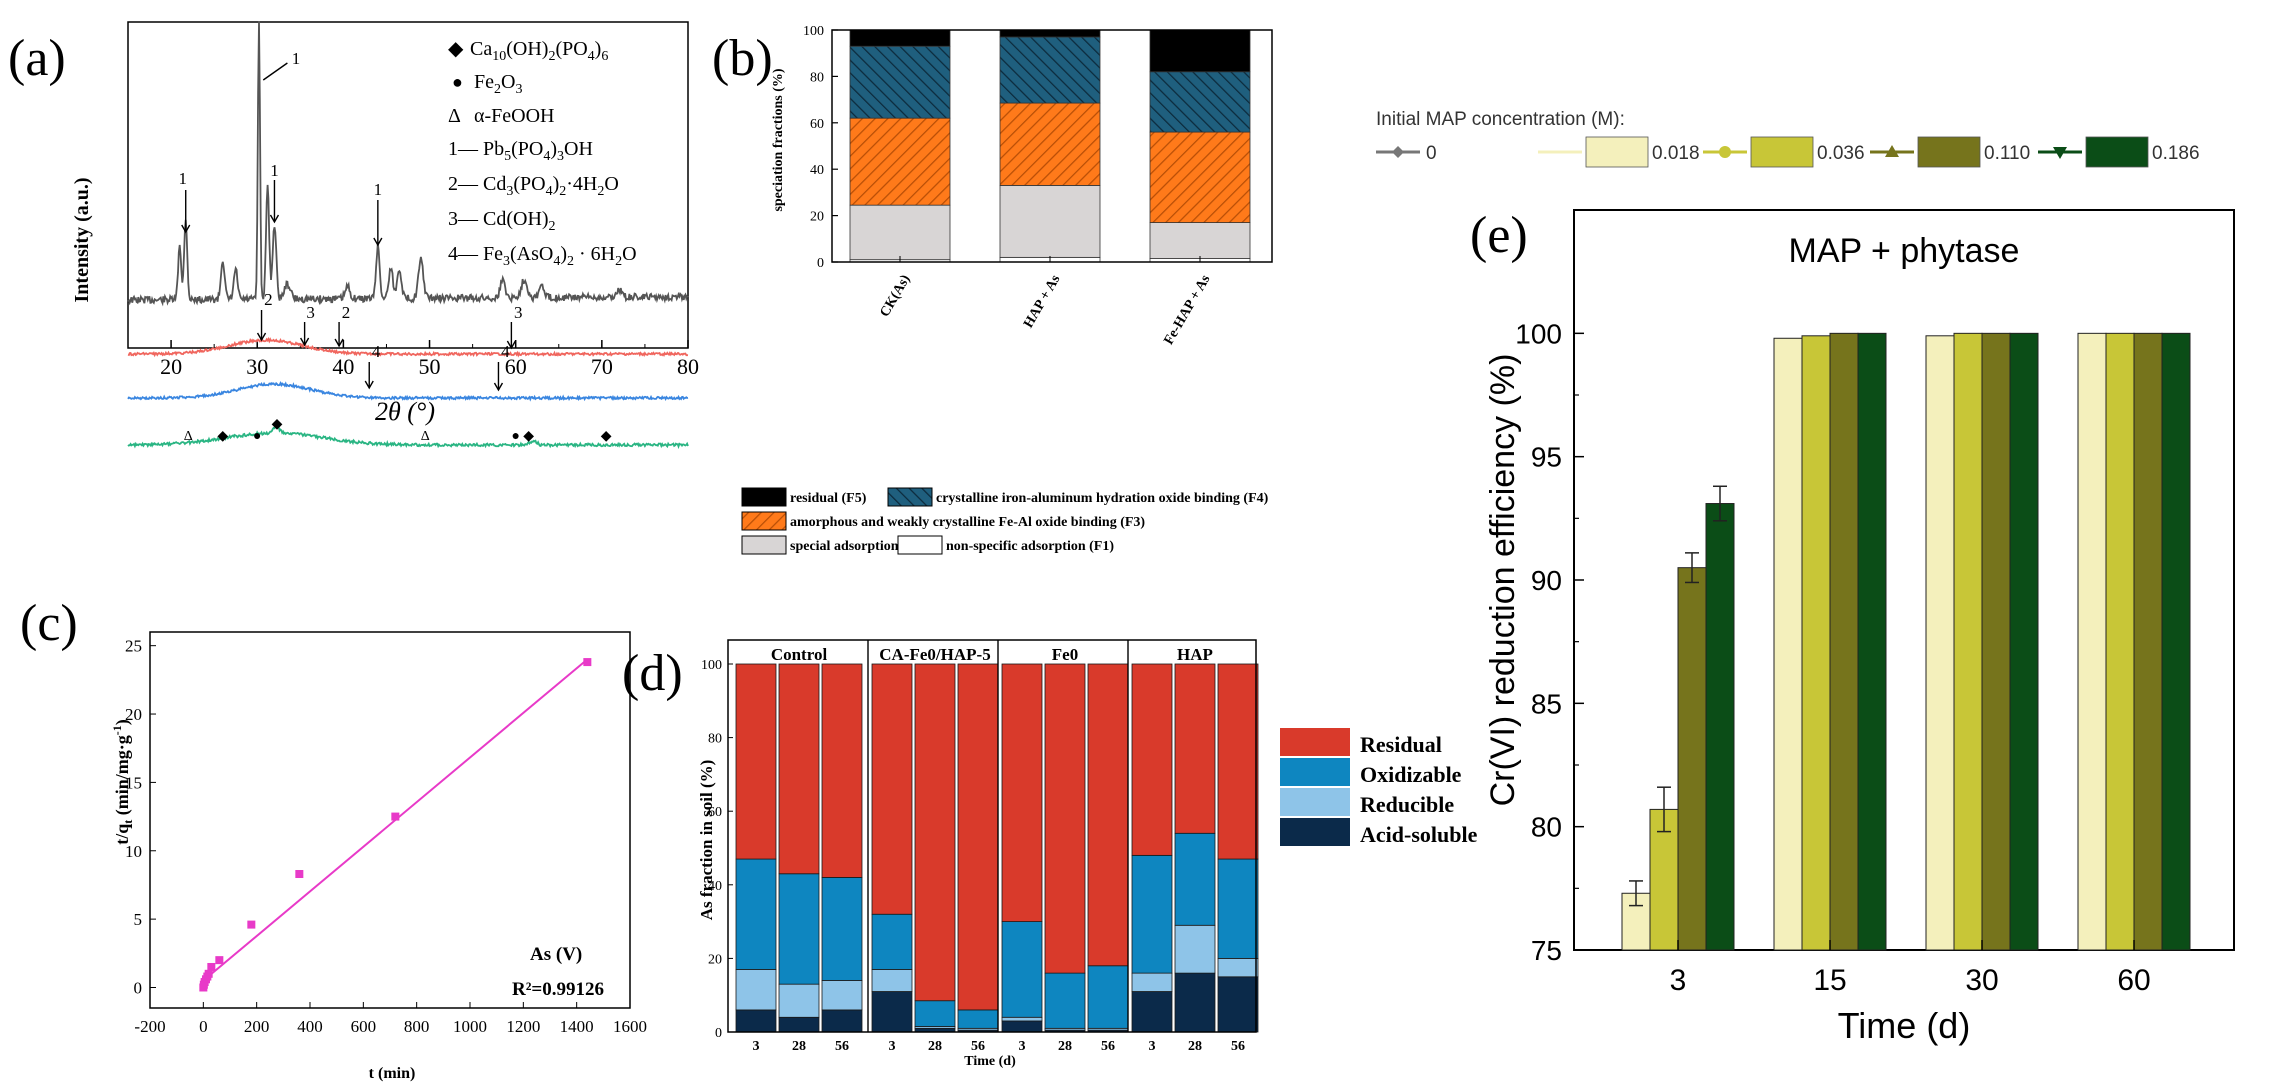  I want to click on a-xtick-label: 80, so click(688, 366).